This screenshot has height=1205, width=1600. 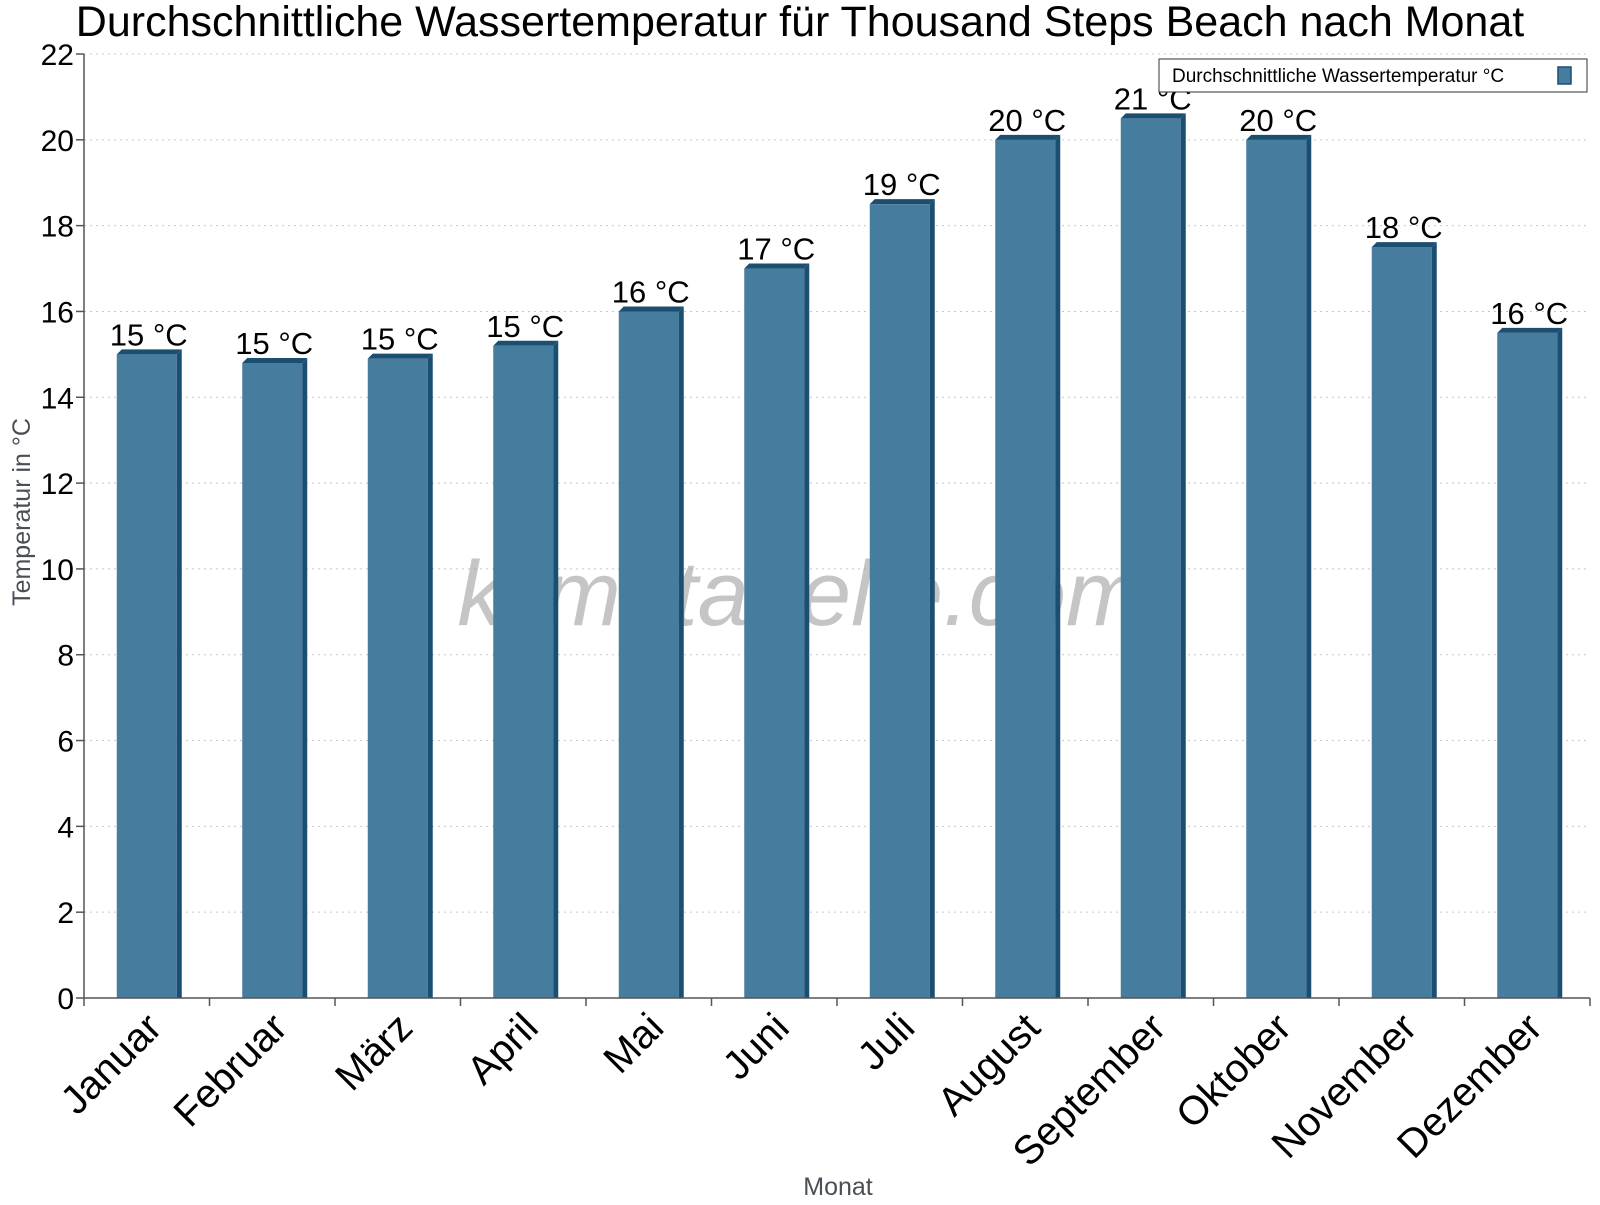 What do you see at coordinates (988, 1064) in the screenshot?
I see `x-tick-label: August` at bounding box center [988, 1064].